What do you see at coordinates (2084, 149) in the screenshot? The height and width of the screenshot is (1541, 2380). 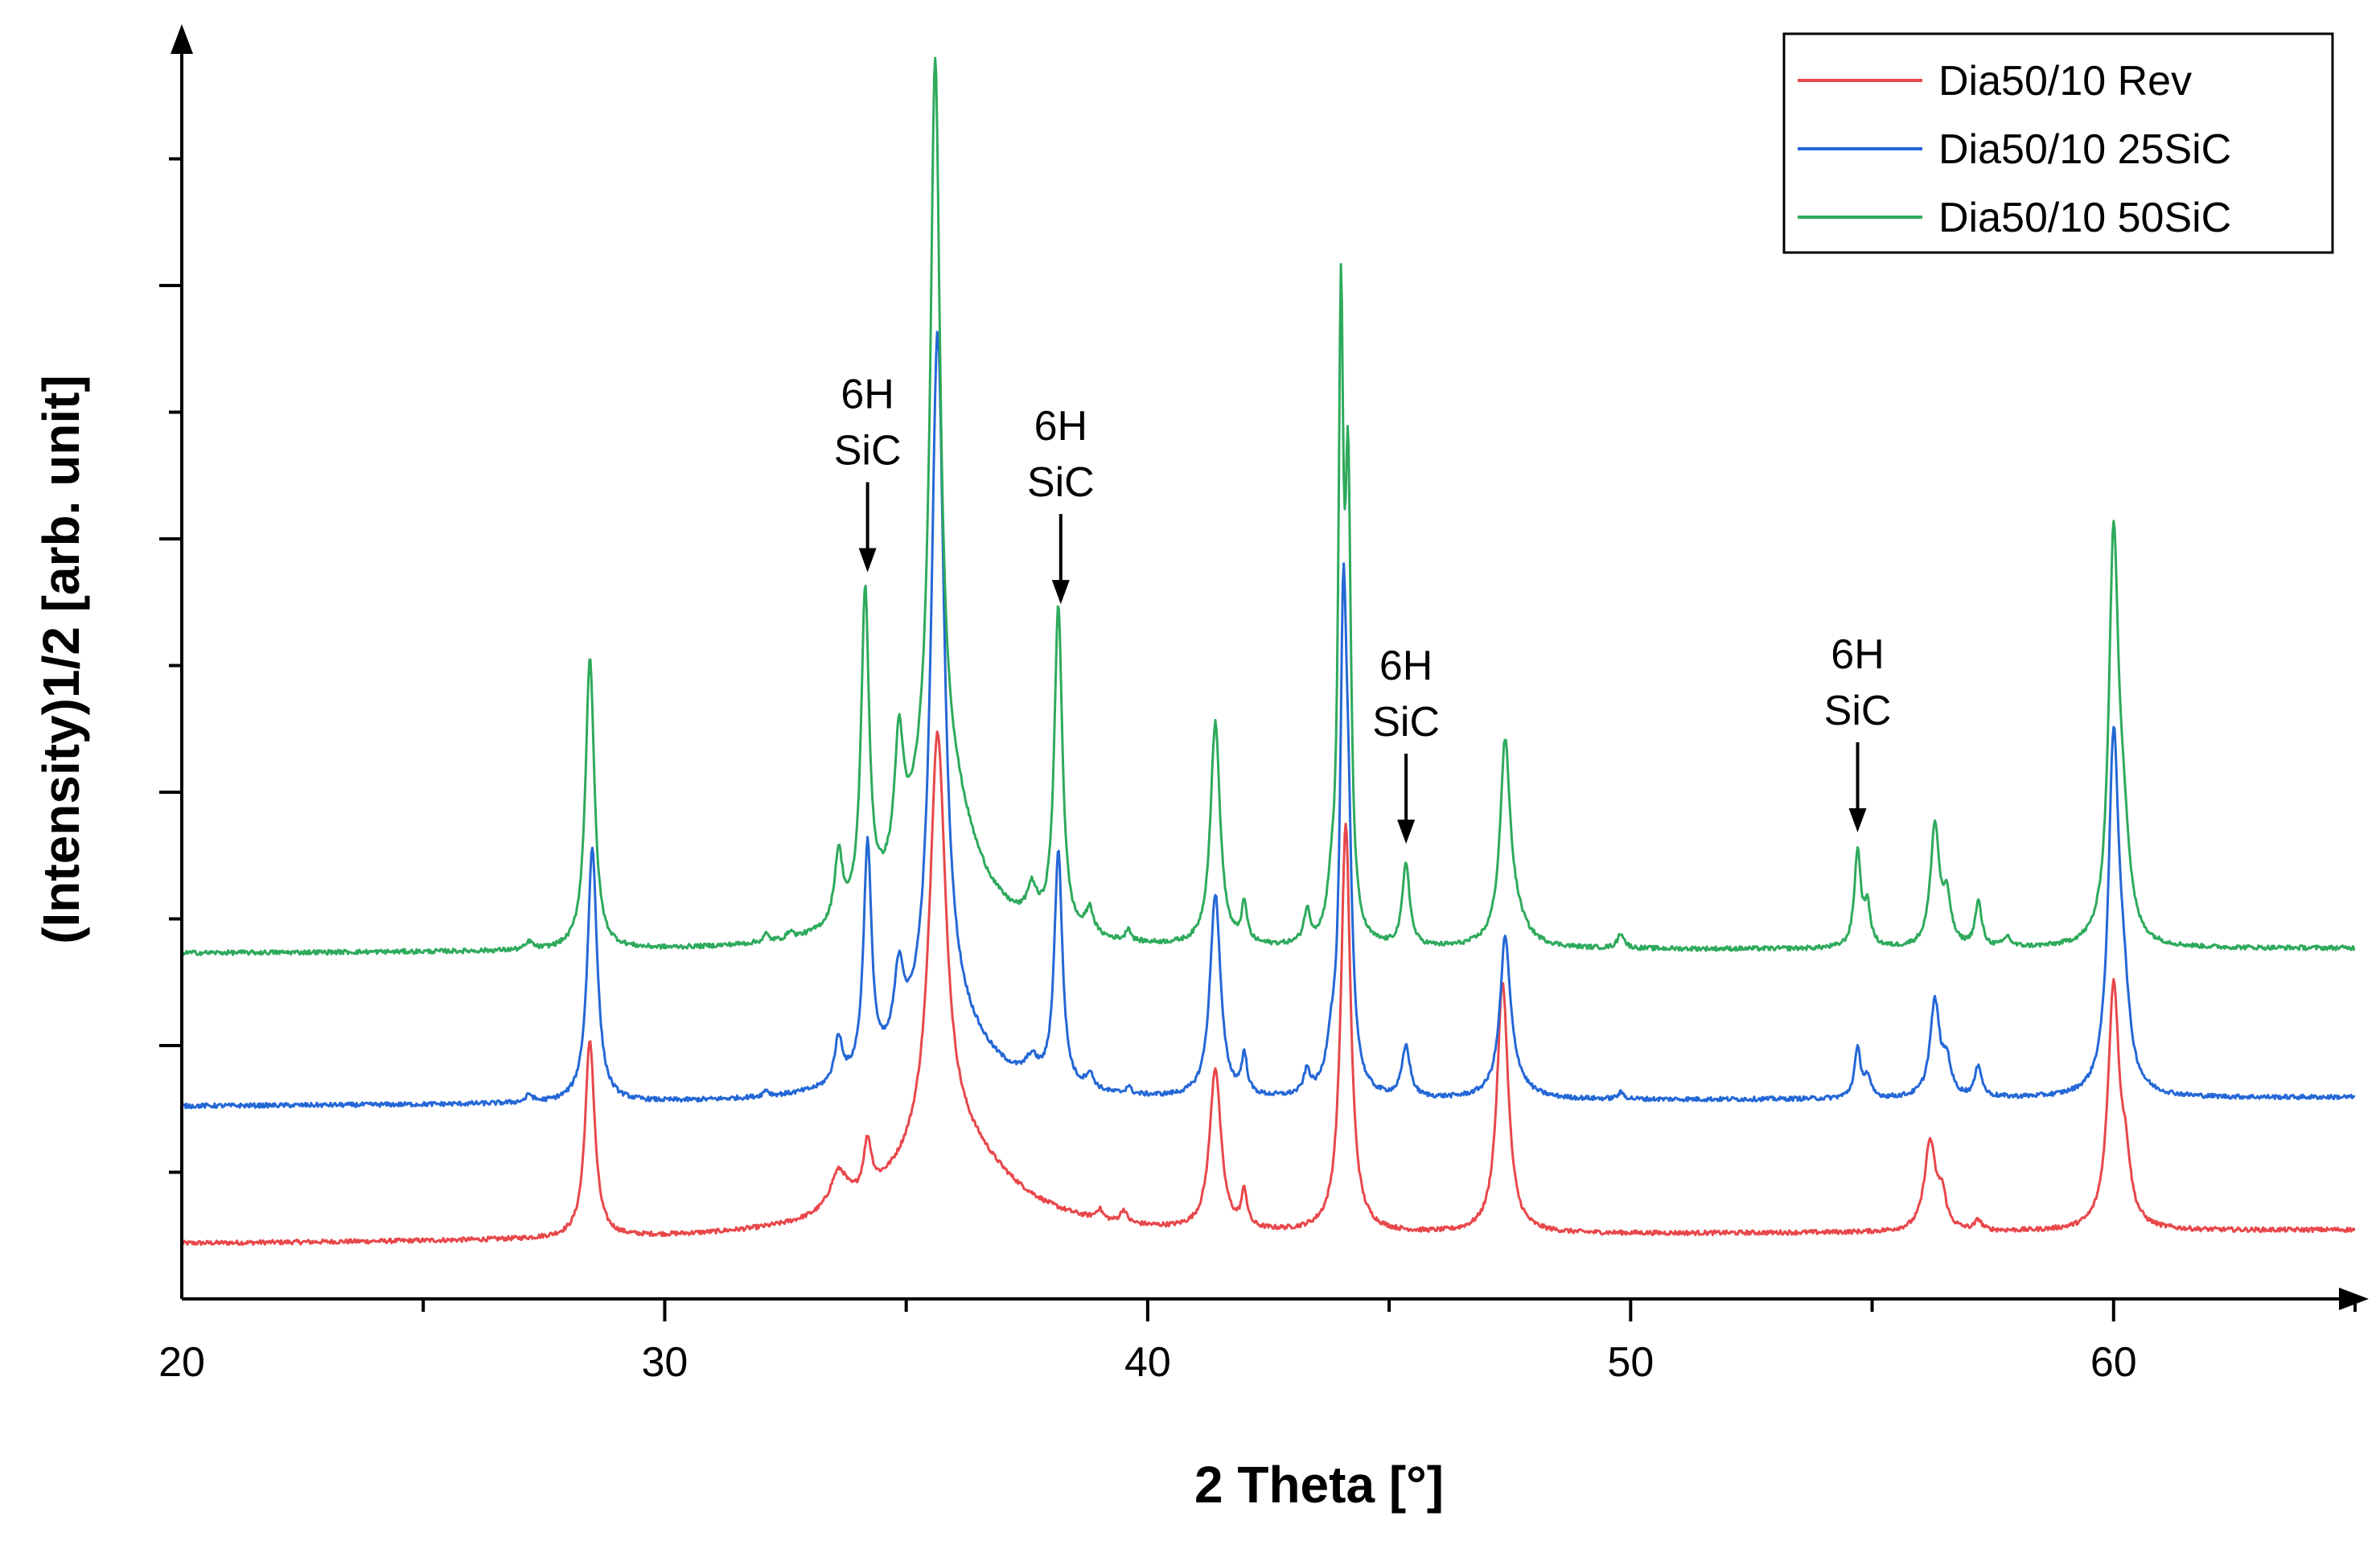 I see `legend-label-25sic: Dia50/10 25SiC` at bounding box center [2084, 149].